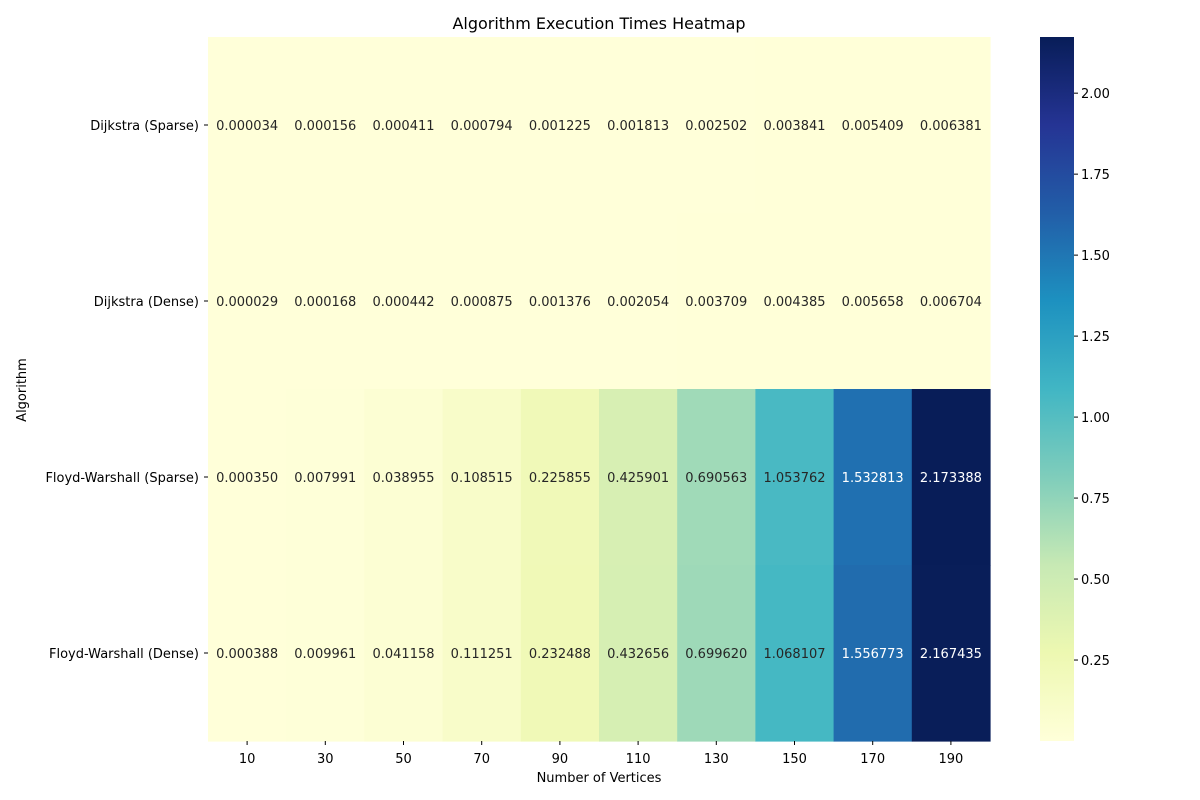 The width and height of the screenshot is (1200, 800). Describe the element at coordinates (1095, 418) in the screenshot. I see `colorbar-tick-label: 1.00` at that location.